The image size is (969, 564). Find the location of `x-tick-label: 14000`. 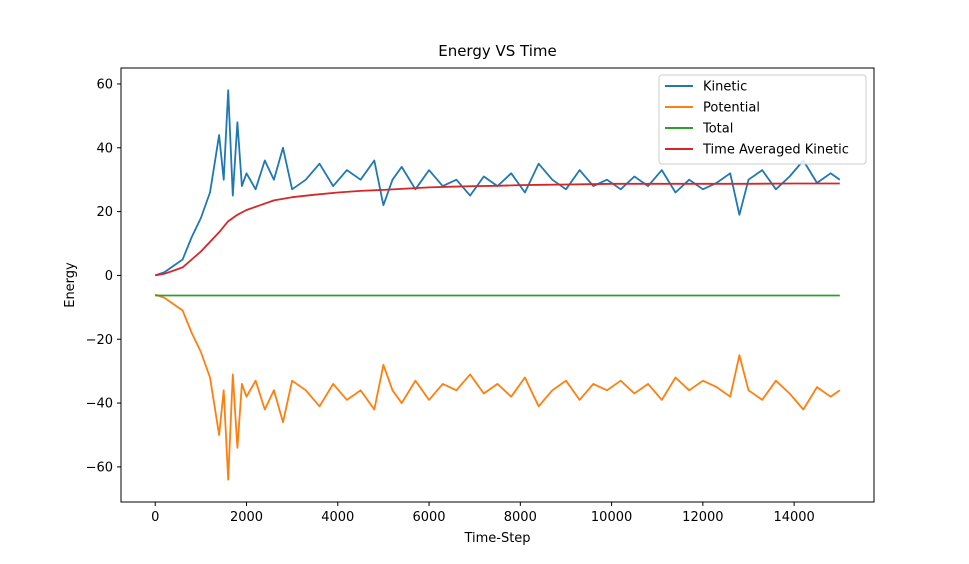

x-tick-label: 14000 is located at coordinates (793, 517).